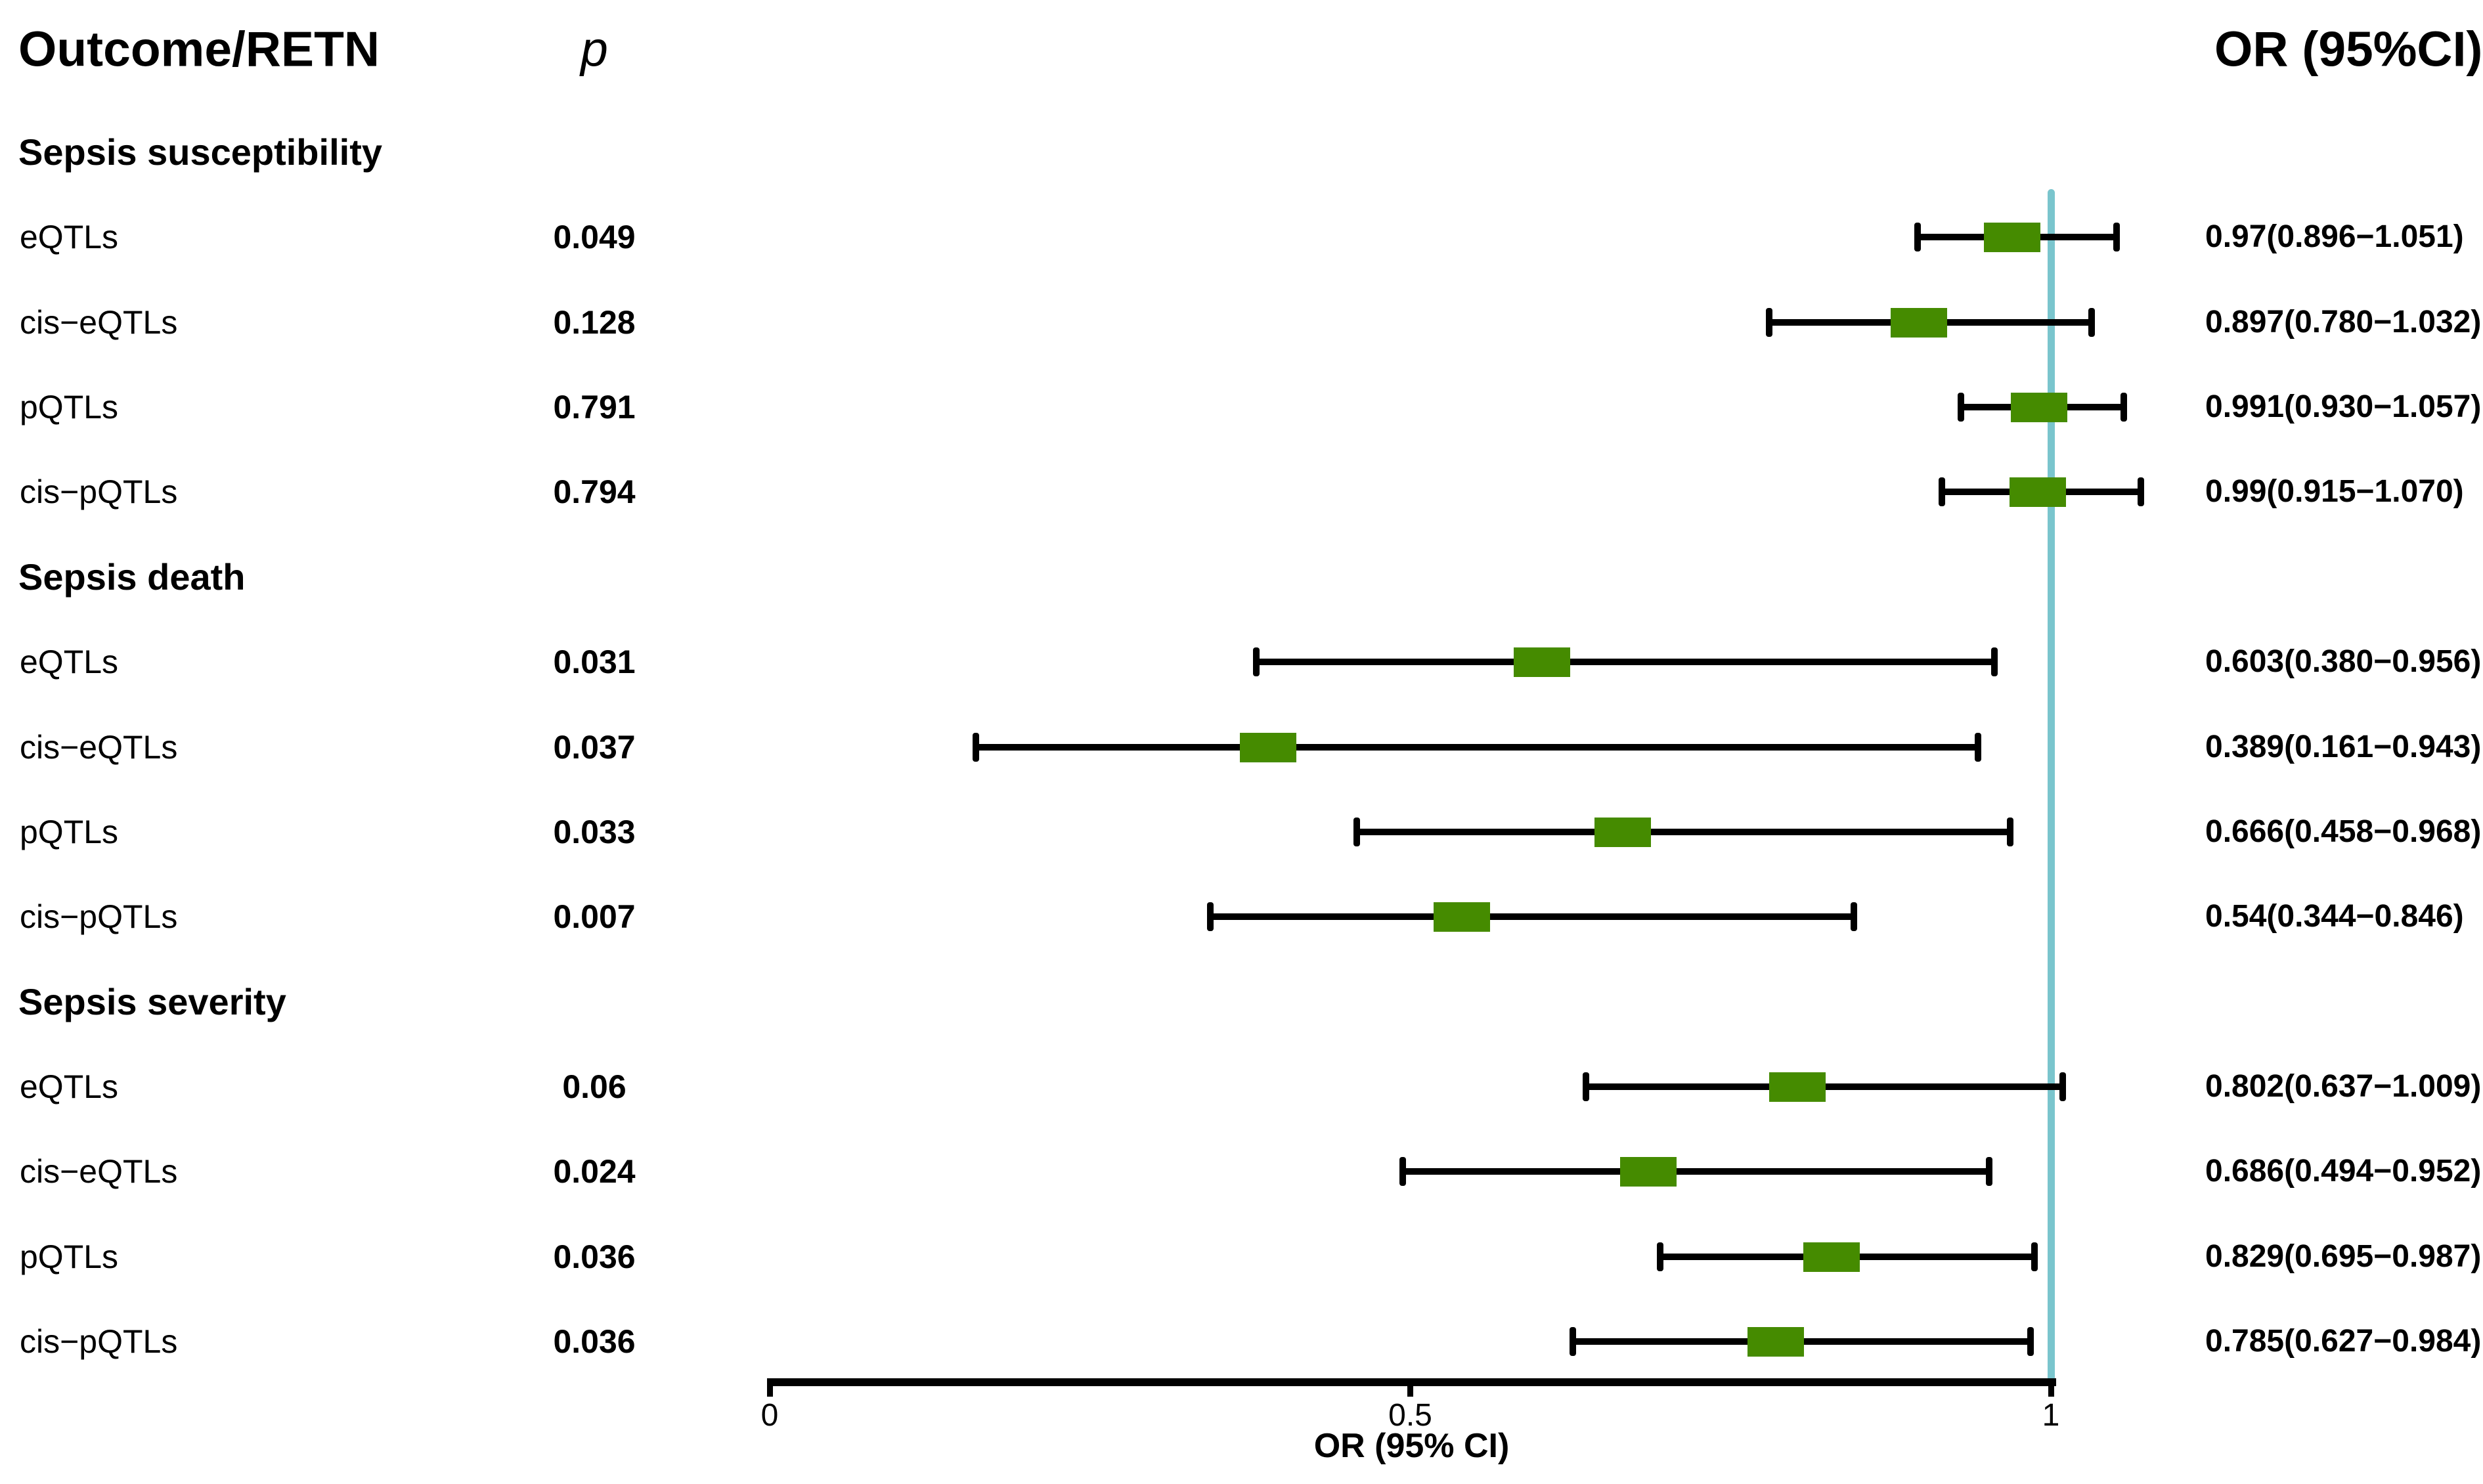 The image size is (2483, 1484). What do you see at coordinates (594, 491) in the screenshot?
I see `p-value: 0.794` at bounding box center [594, 491].